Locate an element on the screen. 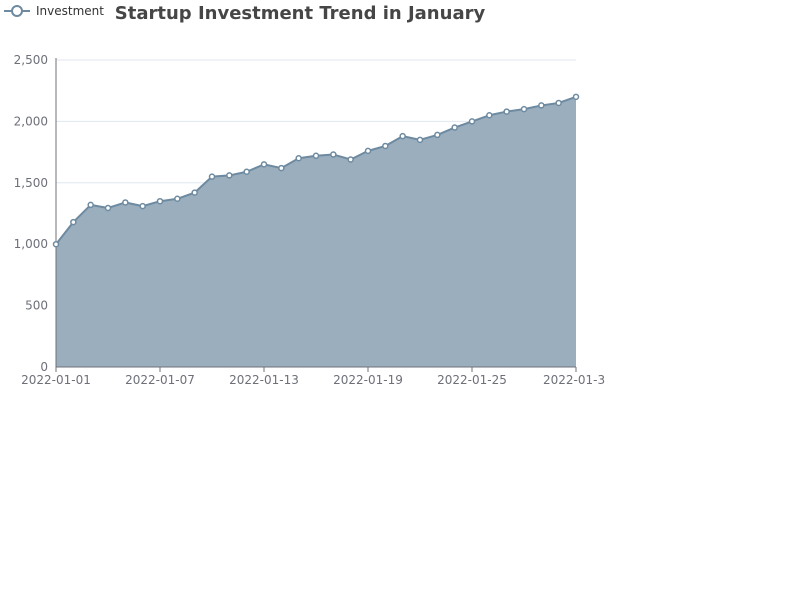  x-tick-label: 2022-01-3 is located at coordinates (574, 380).